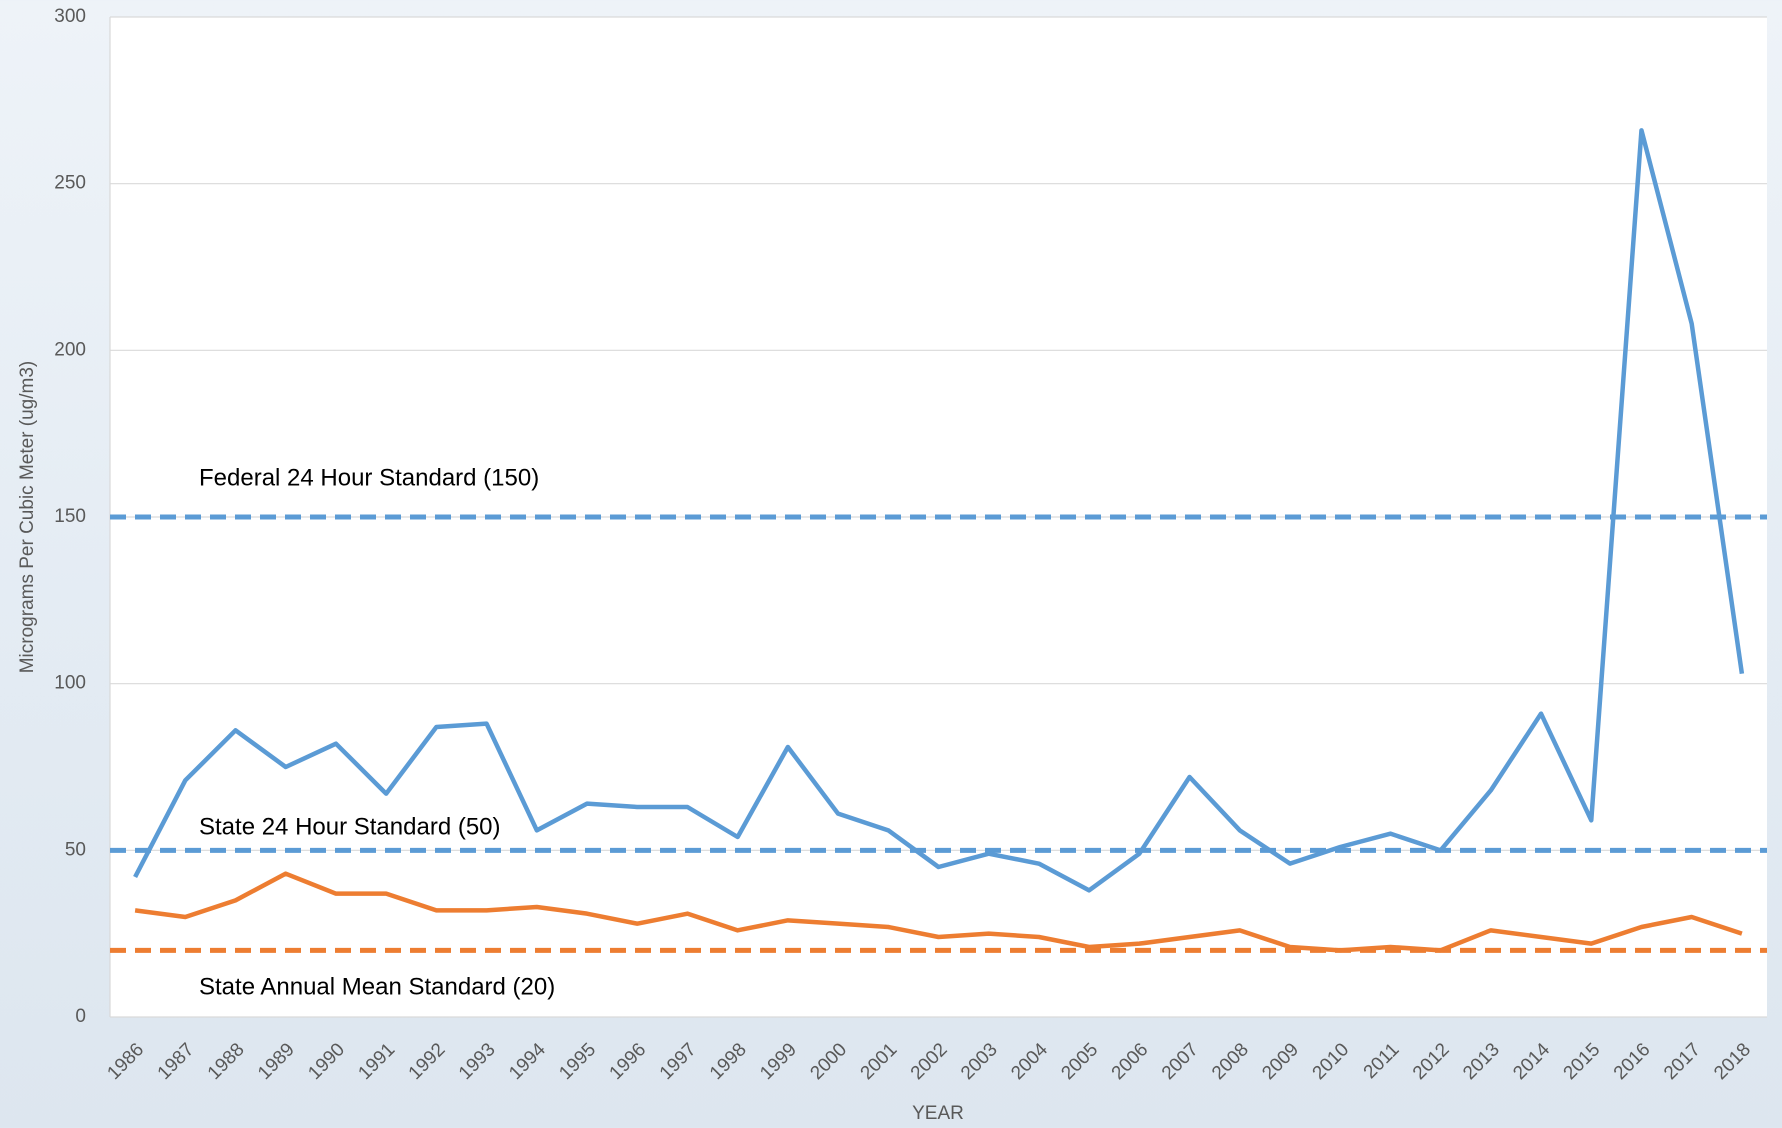 The height and width of the screenshot is (1128, 1782). What do you see at coordinates (226, 1061) in the screenshot?
I see `x-tick-label: 1988` at bounding box center [226, 1061].